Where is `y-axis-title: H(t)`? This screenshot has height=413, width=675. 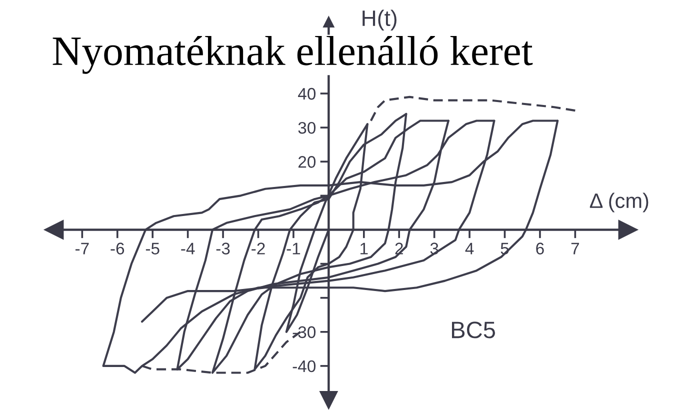 y-axis-title: H(t) is located at coordinates (379, 20).